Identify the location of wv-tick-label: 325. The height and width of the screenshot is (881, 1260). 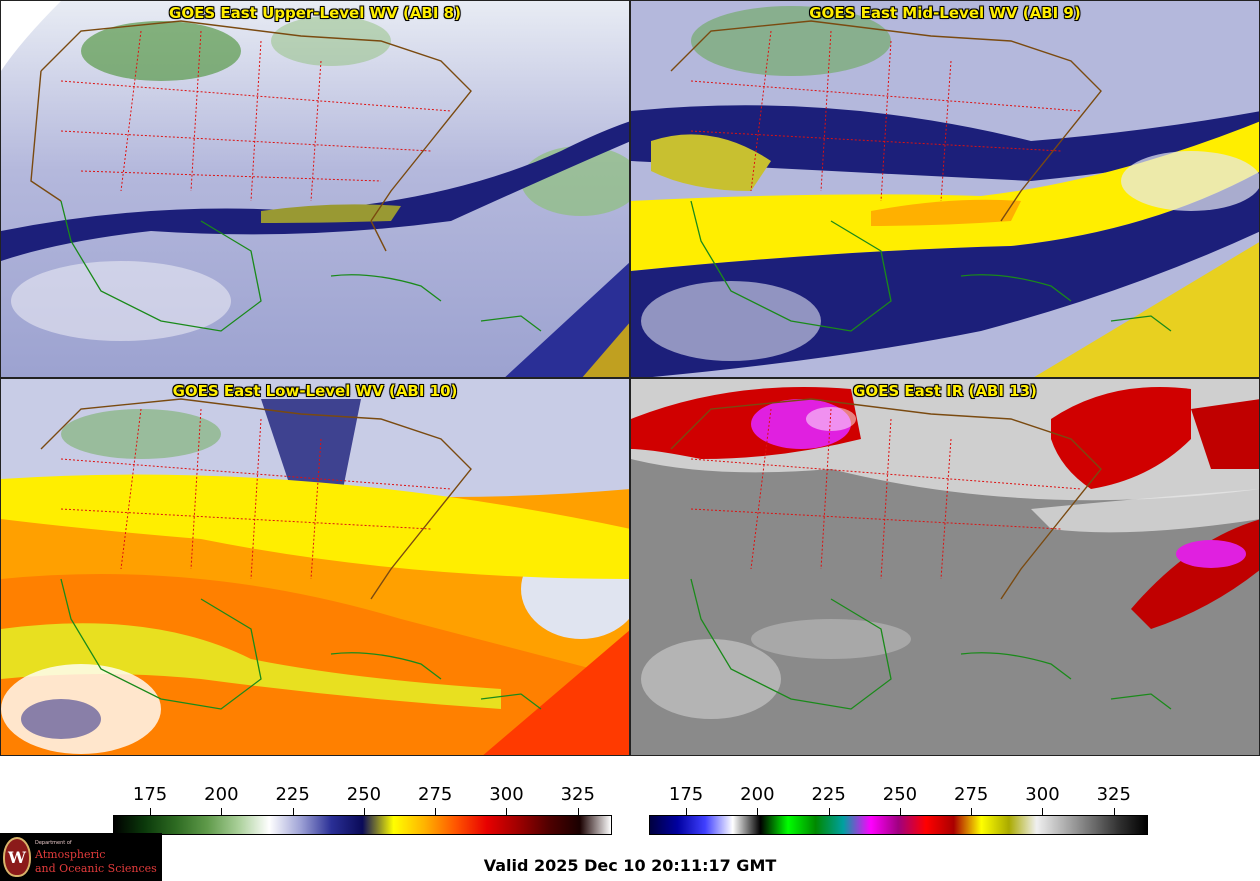
(577, 794).